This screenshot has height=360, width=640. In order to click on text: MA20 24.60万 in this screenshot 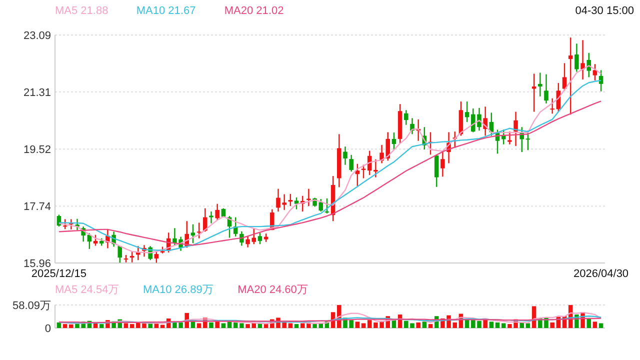, I will do `click(273, 290)`.